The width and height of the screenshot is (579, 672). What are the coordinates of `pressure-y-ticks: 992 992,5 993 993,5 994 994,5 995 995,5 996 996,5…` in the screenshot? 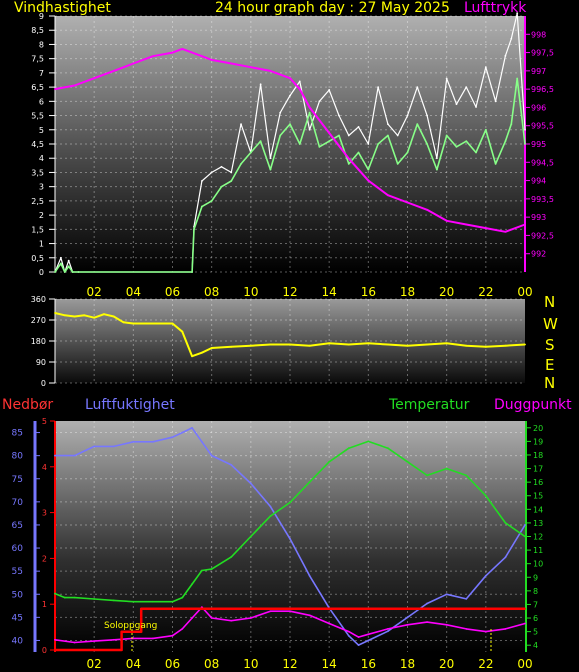 It's located at (539, 144).